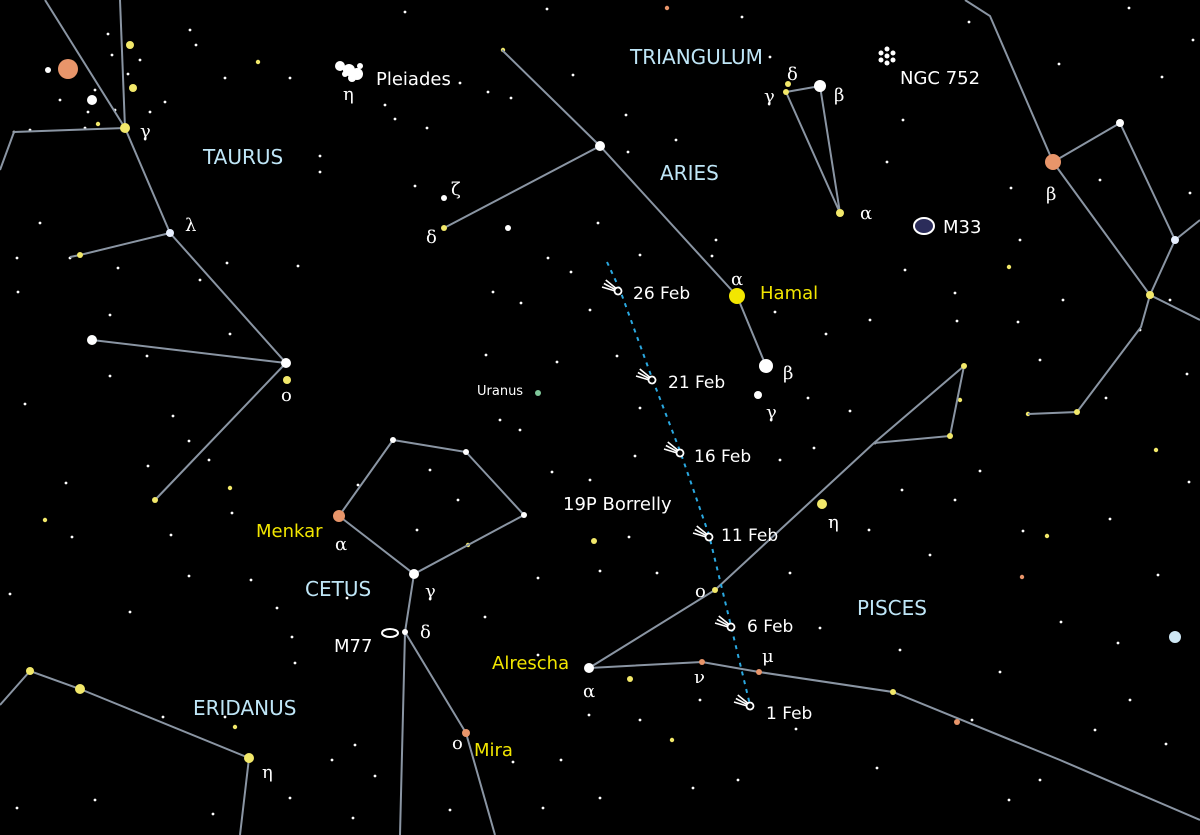 Image resolution: width=1200 pixels, height=835 pixels. Describe the element at coordinates (792, 74) in the screenshot. I see `greek-label: δ` at that location.